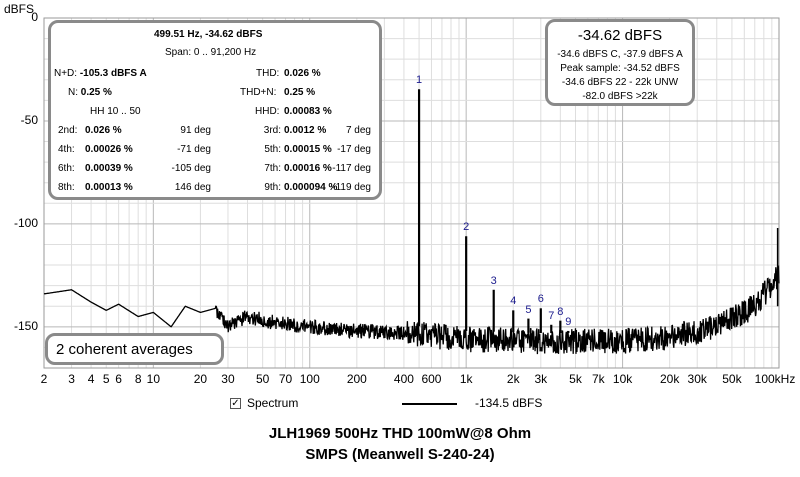 This screenshot has width=800, height=477. What do you see at coordinates (560, 311) in the screenshot?
I see `harmonic-marker-label: 8` at bounding box center [560, 311].